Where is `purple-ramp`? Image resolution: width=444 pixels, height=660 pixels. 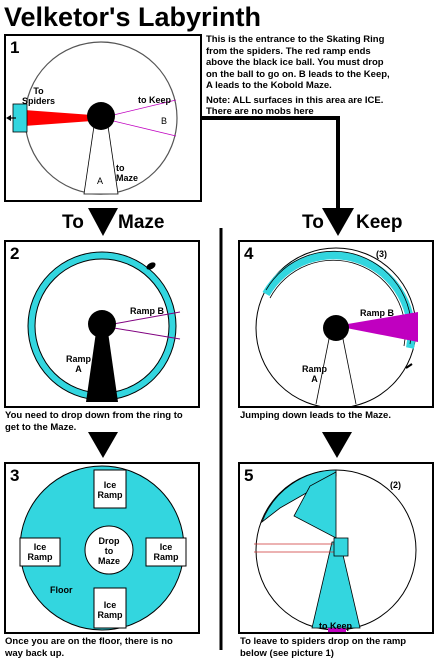 purple-ramp is located at coordinates (377, 327).